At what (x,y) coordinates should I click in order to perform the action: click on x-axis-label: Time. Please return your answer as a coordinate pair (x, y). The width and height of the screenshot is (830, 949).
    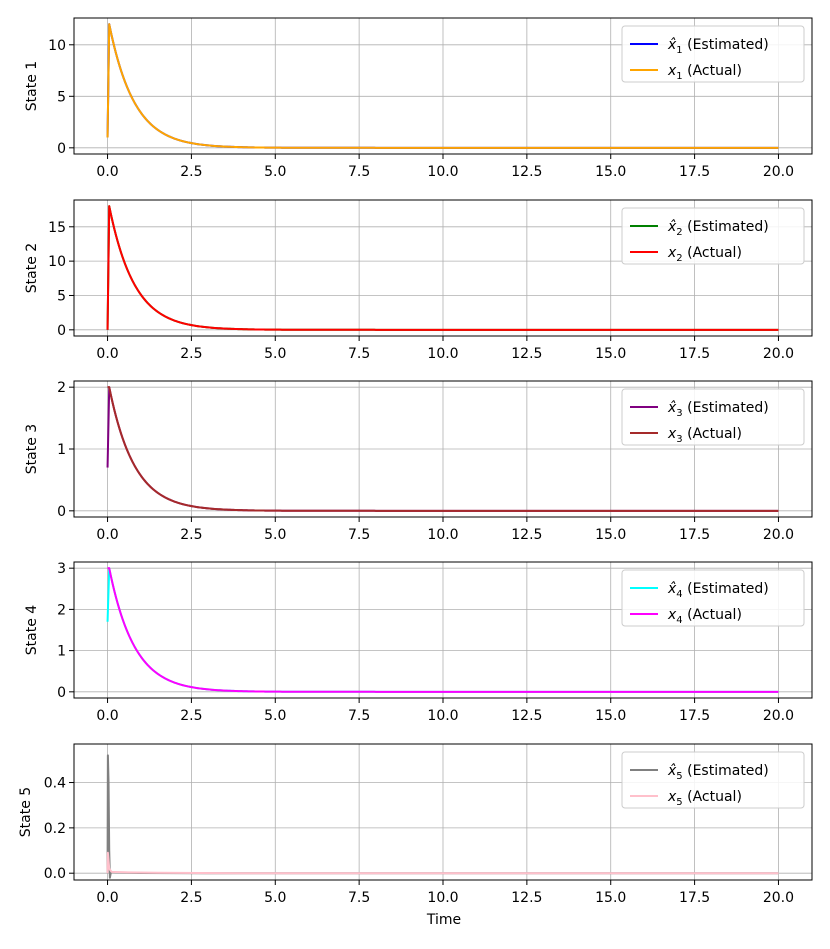
    Looking at the image, I should click on (443, 920).